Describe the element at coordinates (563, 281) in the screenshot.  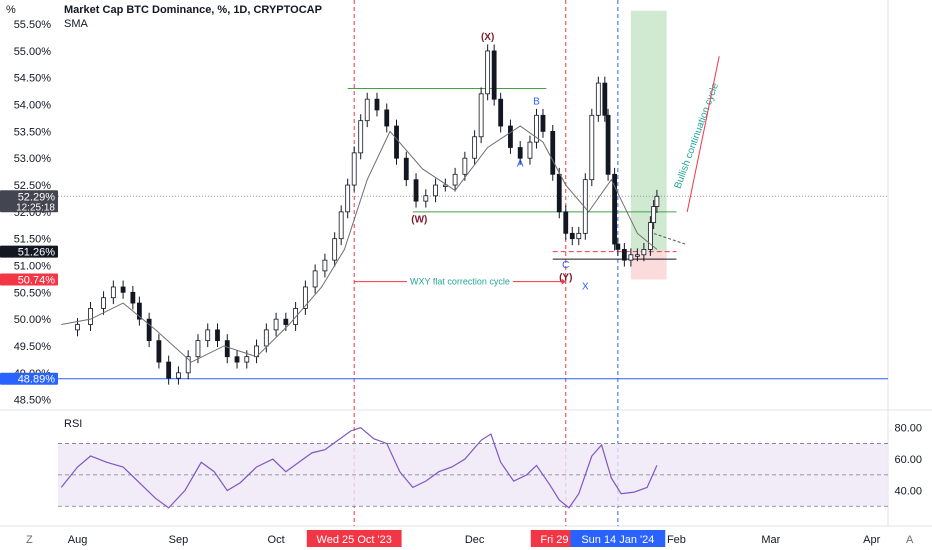
I see `wxy-arrowhead` at that location.